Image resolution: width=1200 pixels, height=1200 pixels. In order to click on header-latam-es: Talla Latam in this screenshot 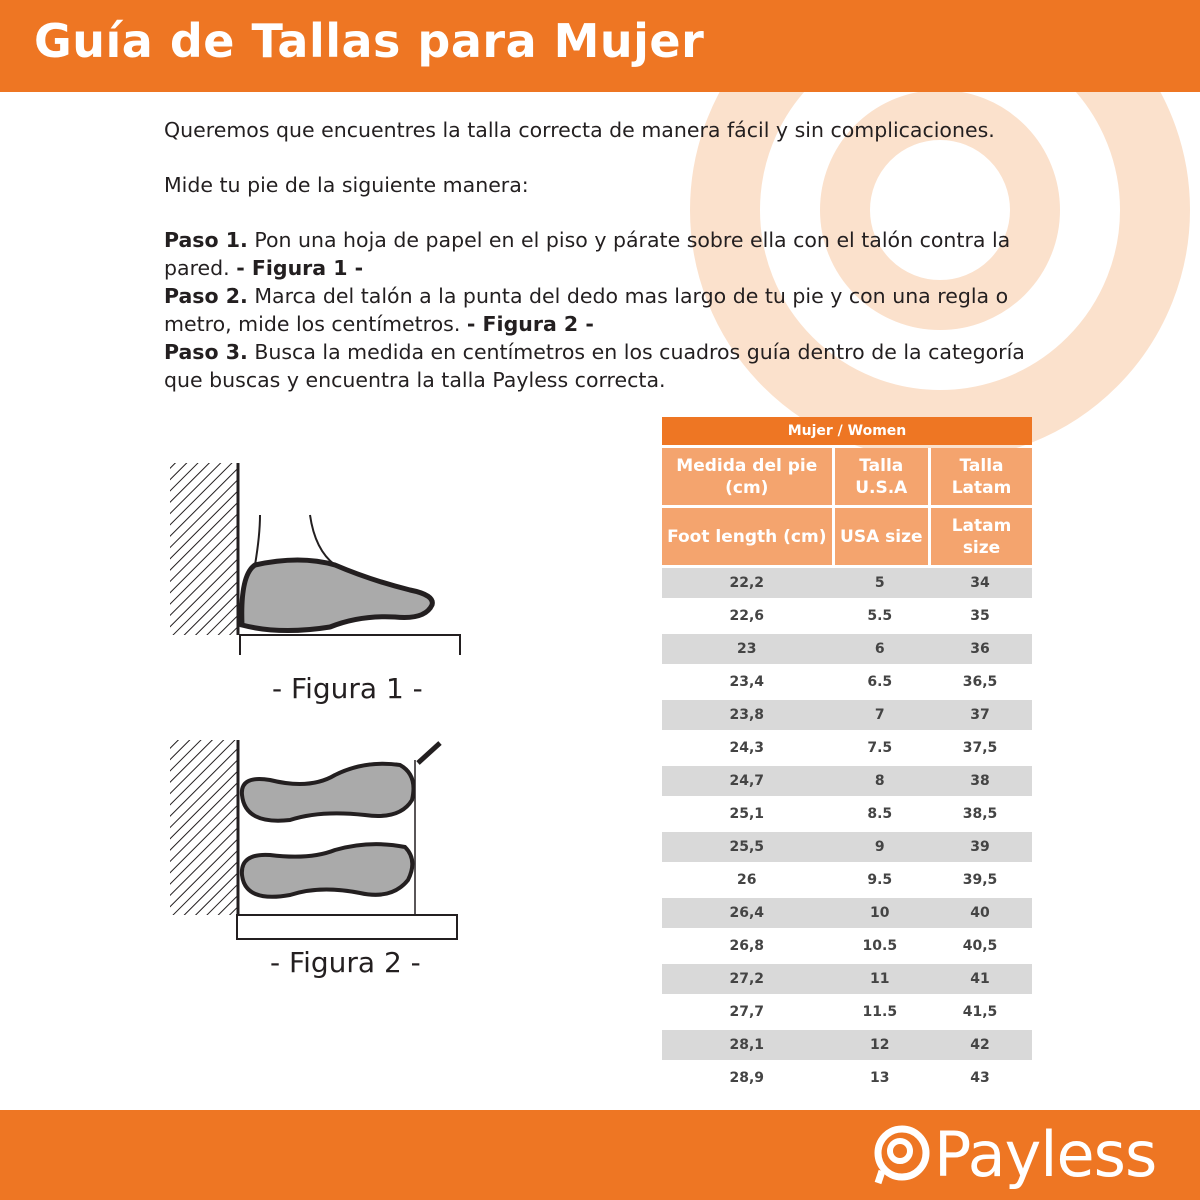, I will do `click(980, 476)`.